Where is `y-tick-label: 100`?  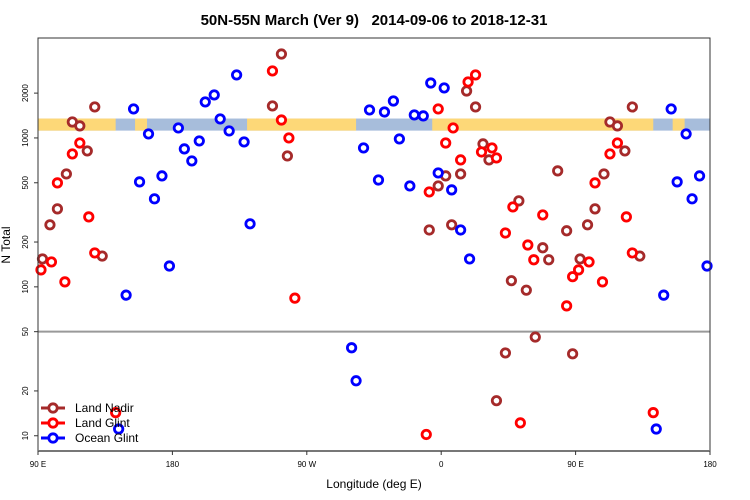 y-tick-label: 100 is located at coordinates (25, 287).